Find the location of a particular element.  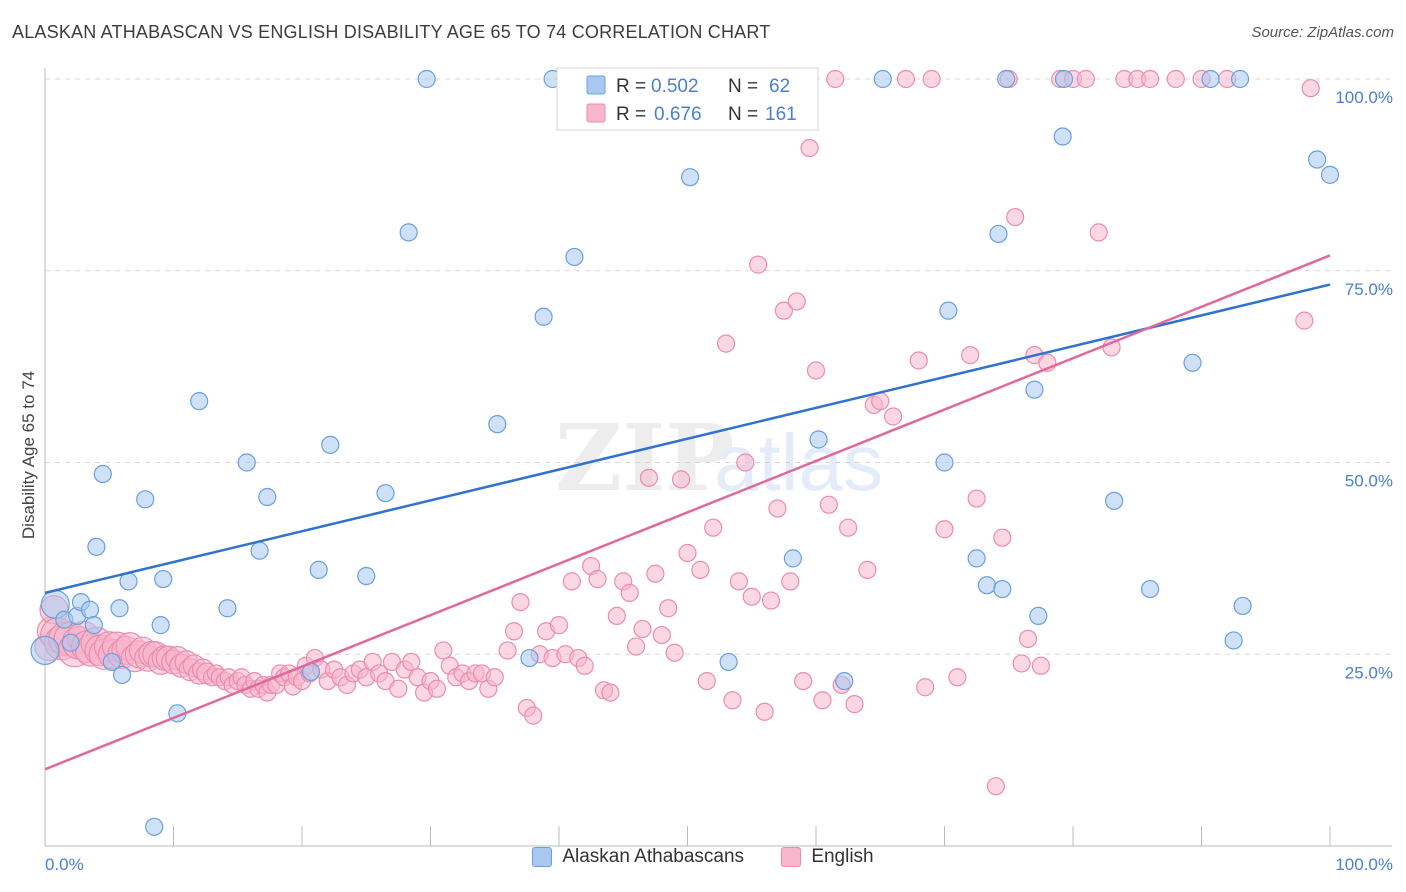

legend-box: R = 0.502 N = 62 R = 0.676 N = 161 is located at coordinates (687, 99).